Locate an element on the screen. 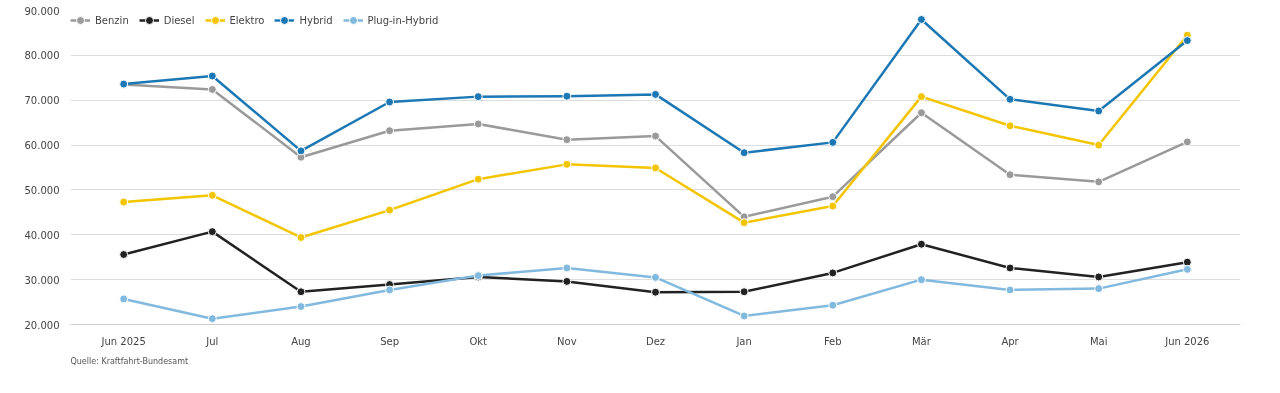 This screenshot has height=393, width=1280. y-tick-label: 30.000 is located at coordinates (42, 280).